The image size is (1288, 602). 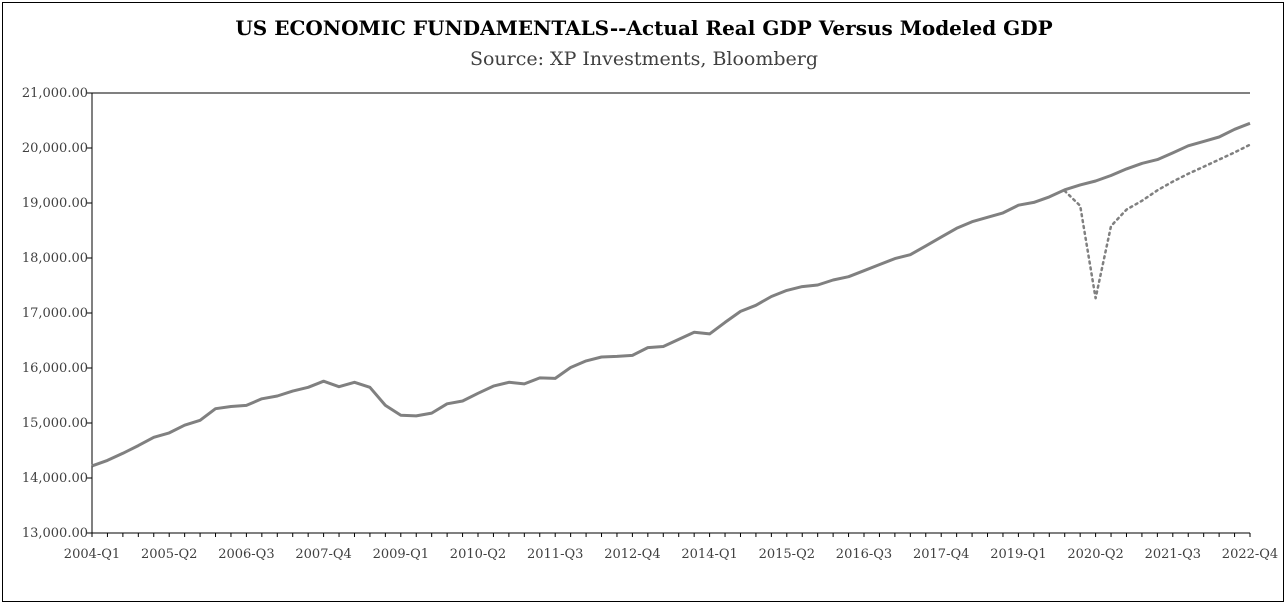 What do you see at coordinates (1018, 554) in the screenshot?
I see `x-tick-label: 2019-Q1` at bounding box center [1018, 554].